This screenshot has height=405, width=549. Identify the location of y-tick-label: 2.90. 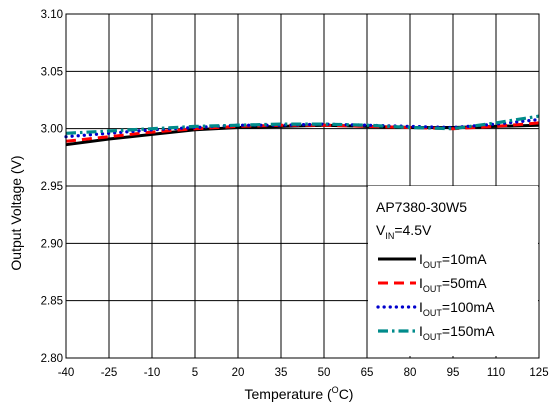
(52, 244).